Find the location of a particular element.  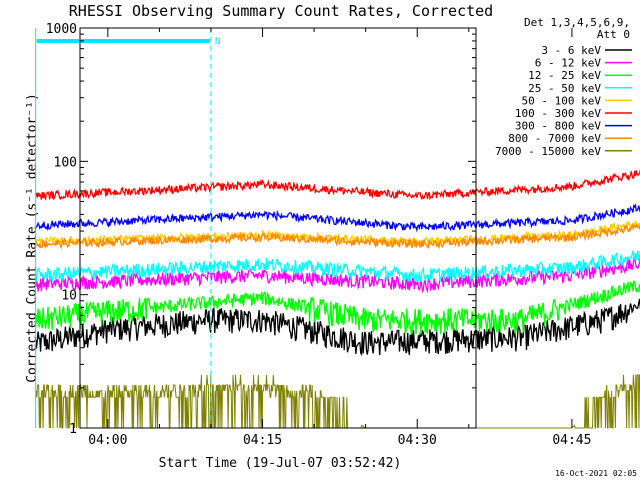

x-tick-label-1: 04:15 is located at coordinates (262, 440).